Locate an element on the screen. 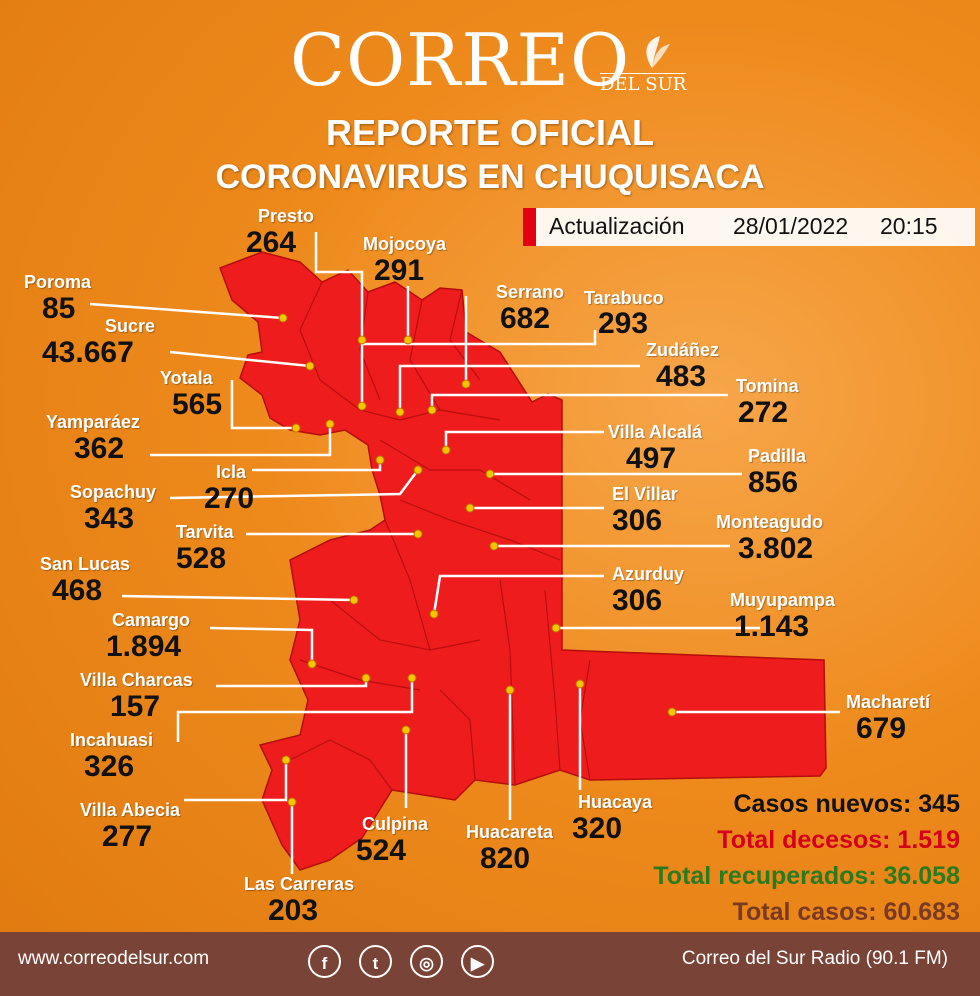  marker-icla is located at coordinates (380, 460).